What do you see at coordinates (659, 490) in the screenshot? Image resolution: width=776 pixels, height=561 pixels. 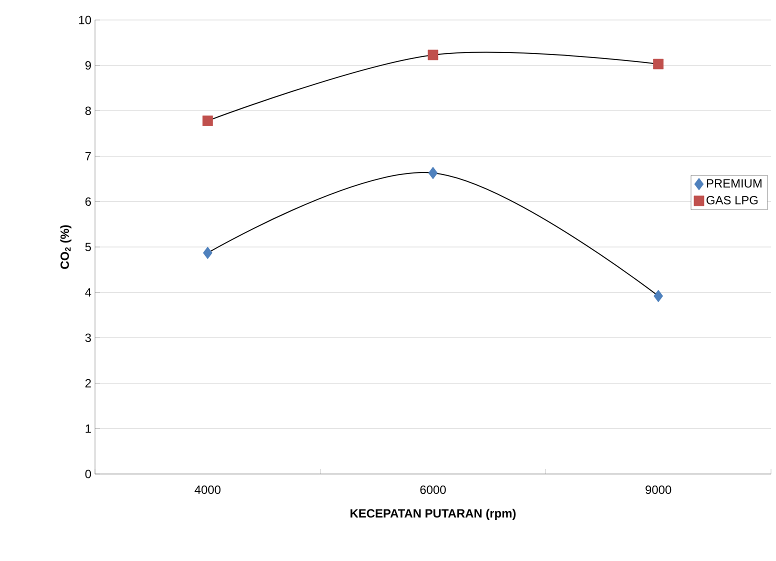 I see `x-tick-label: 9000` at bounding box center [659, 490].